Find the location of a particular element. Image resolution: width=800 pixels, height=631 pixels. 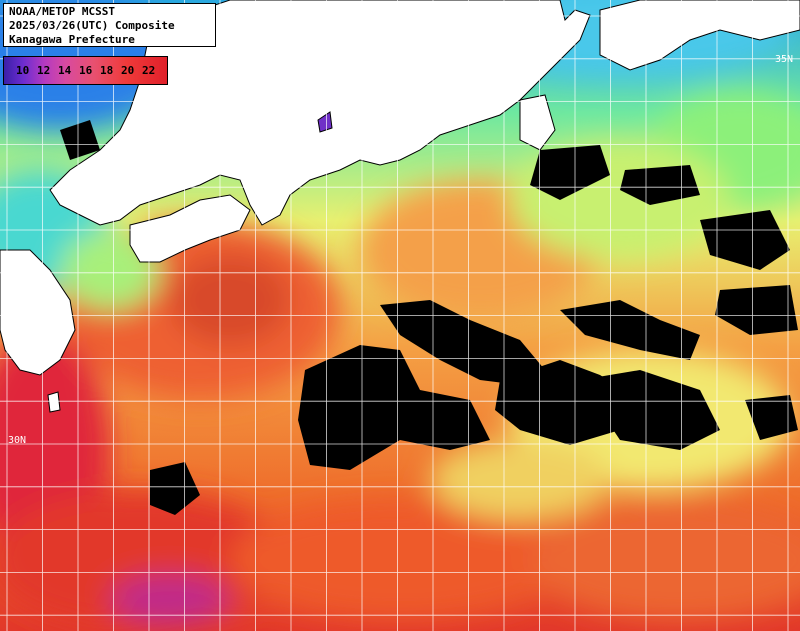

legend-tick: 10 is located at coordinates (23, 70).